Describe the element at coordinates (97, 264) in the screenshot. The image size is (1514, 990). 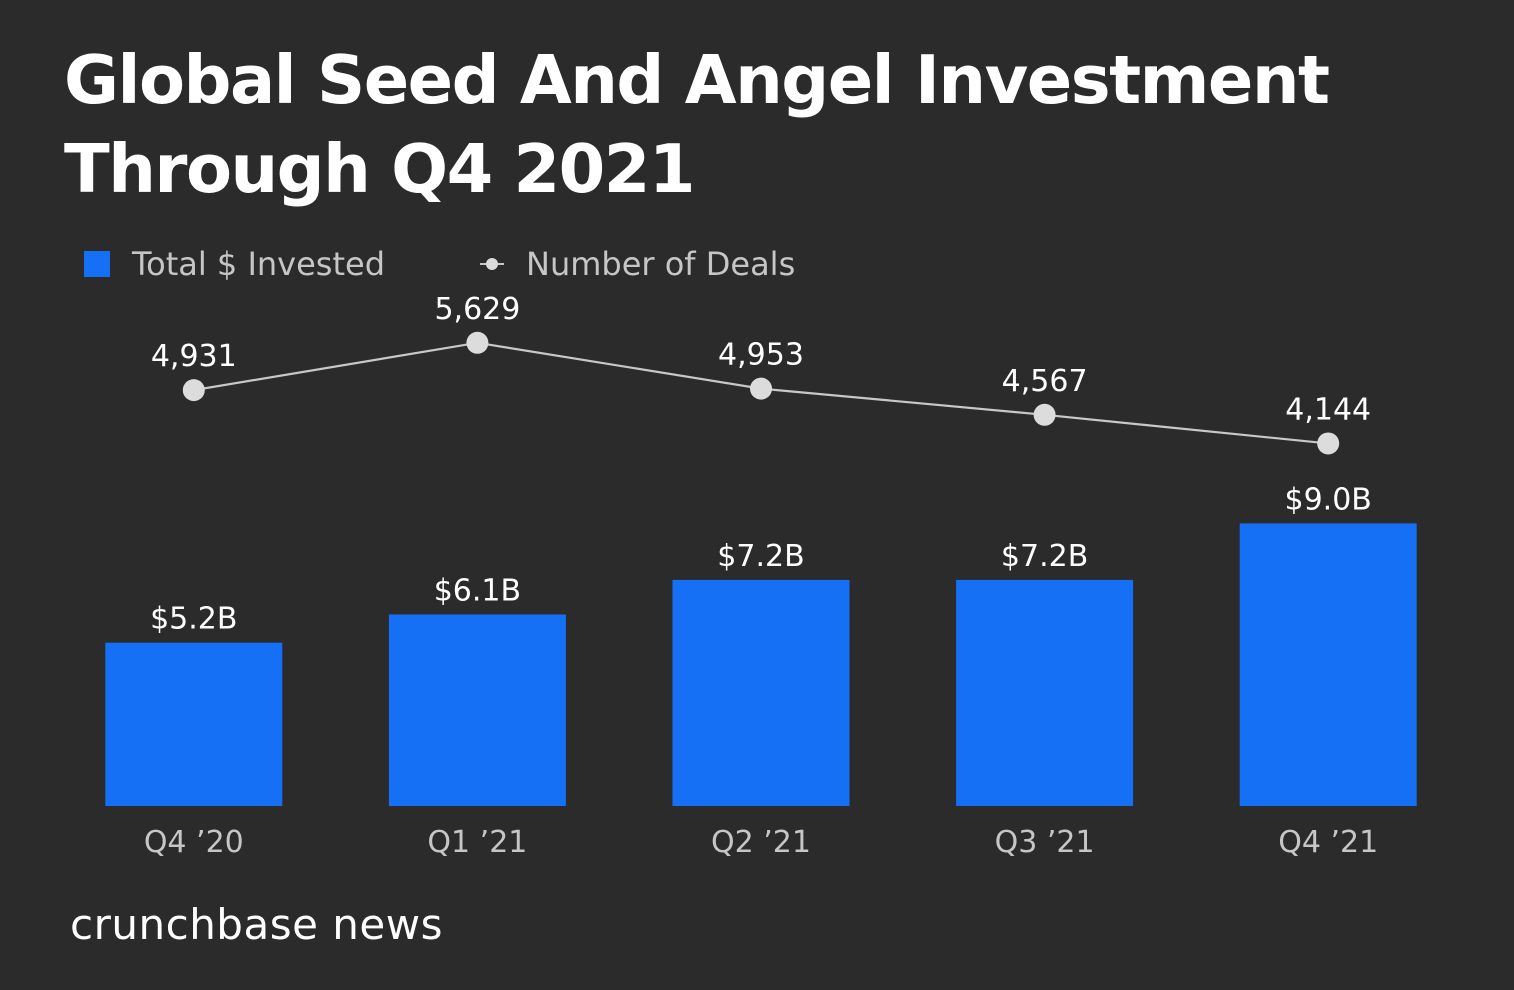
I see `legend-bar-swatch-icon` at that location.